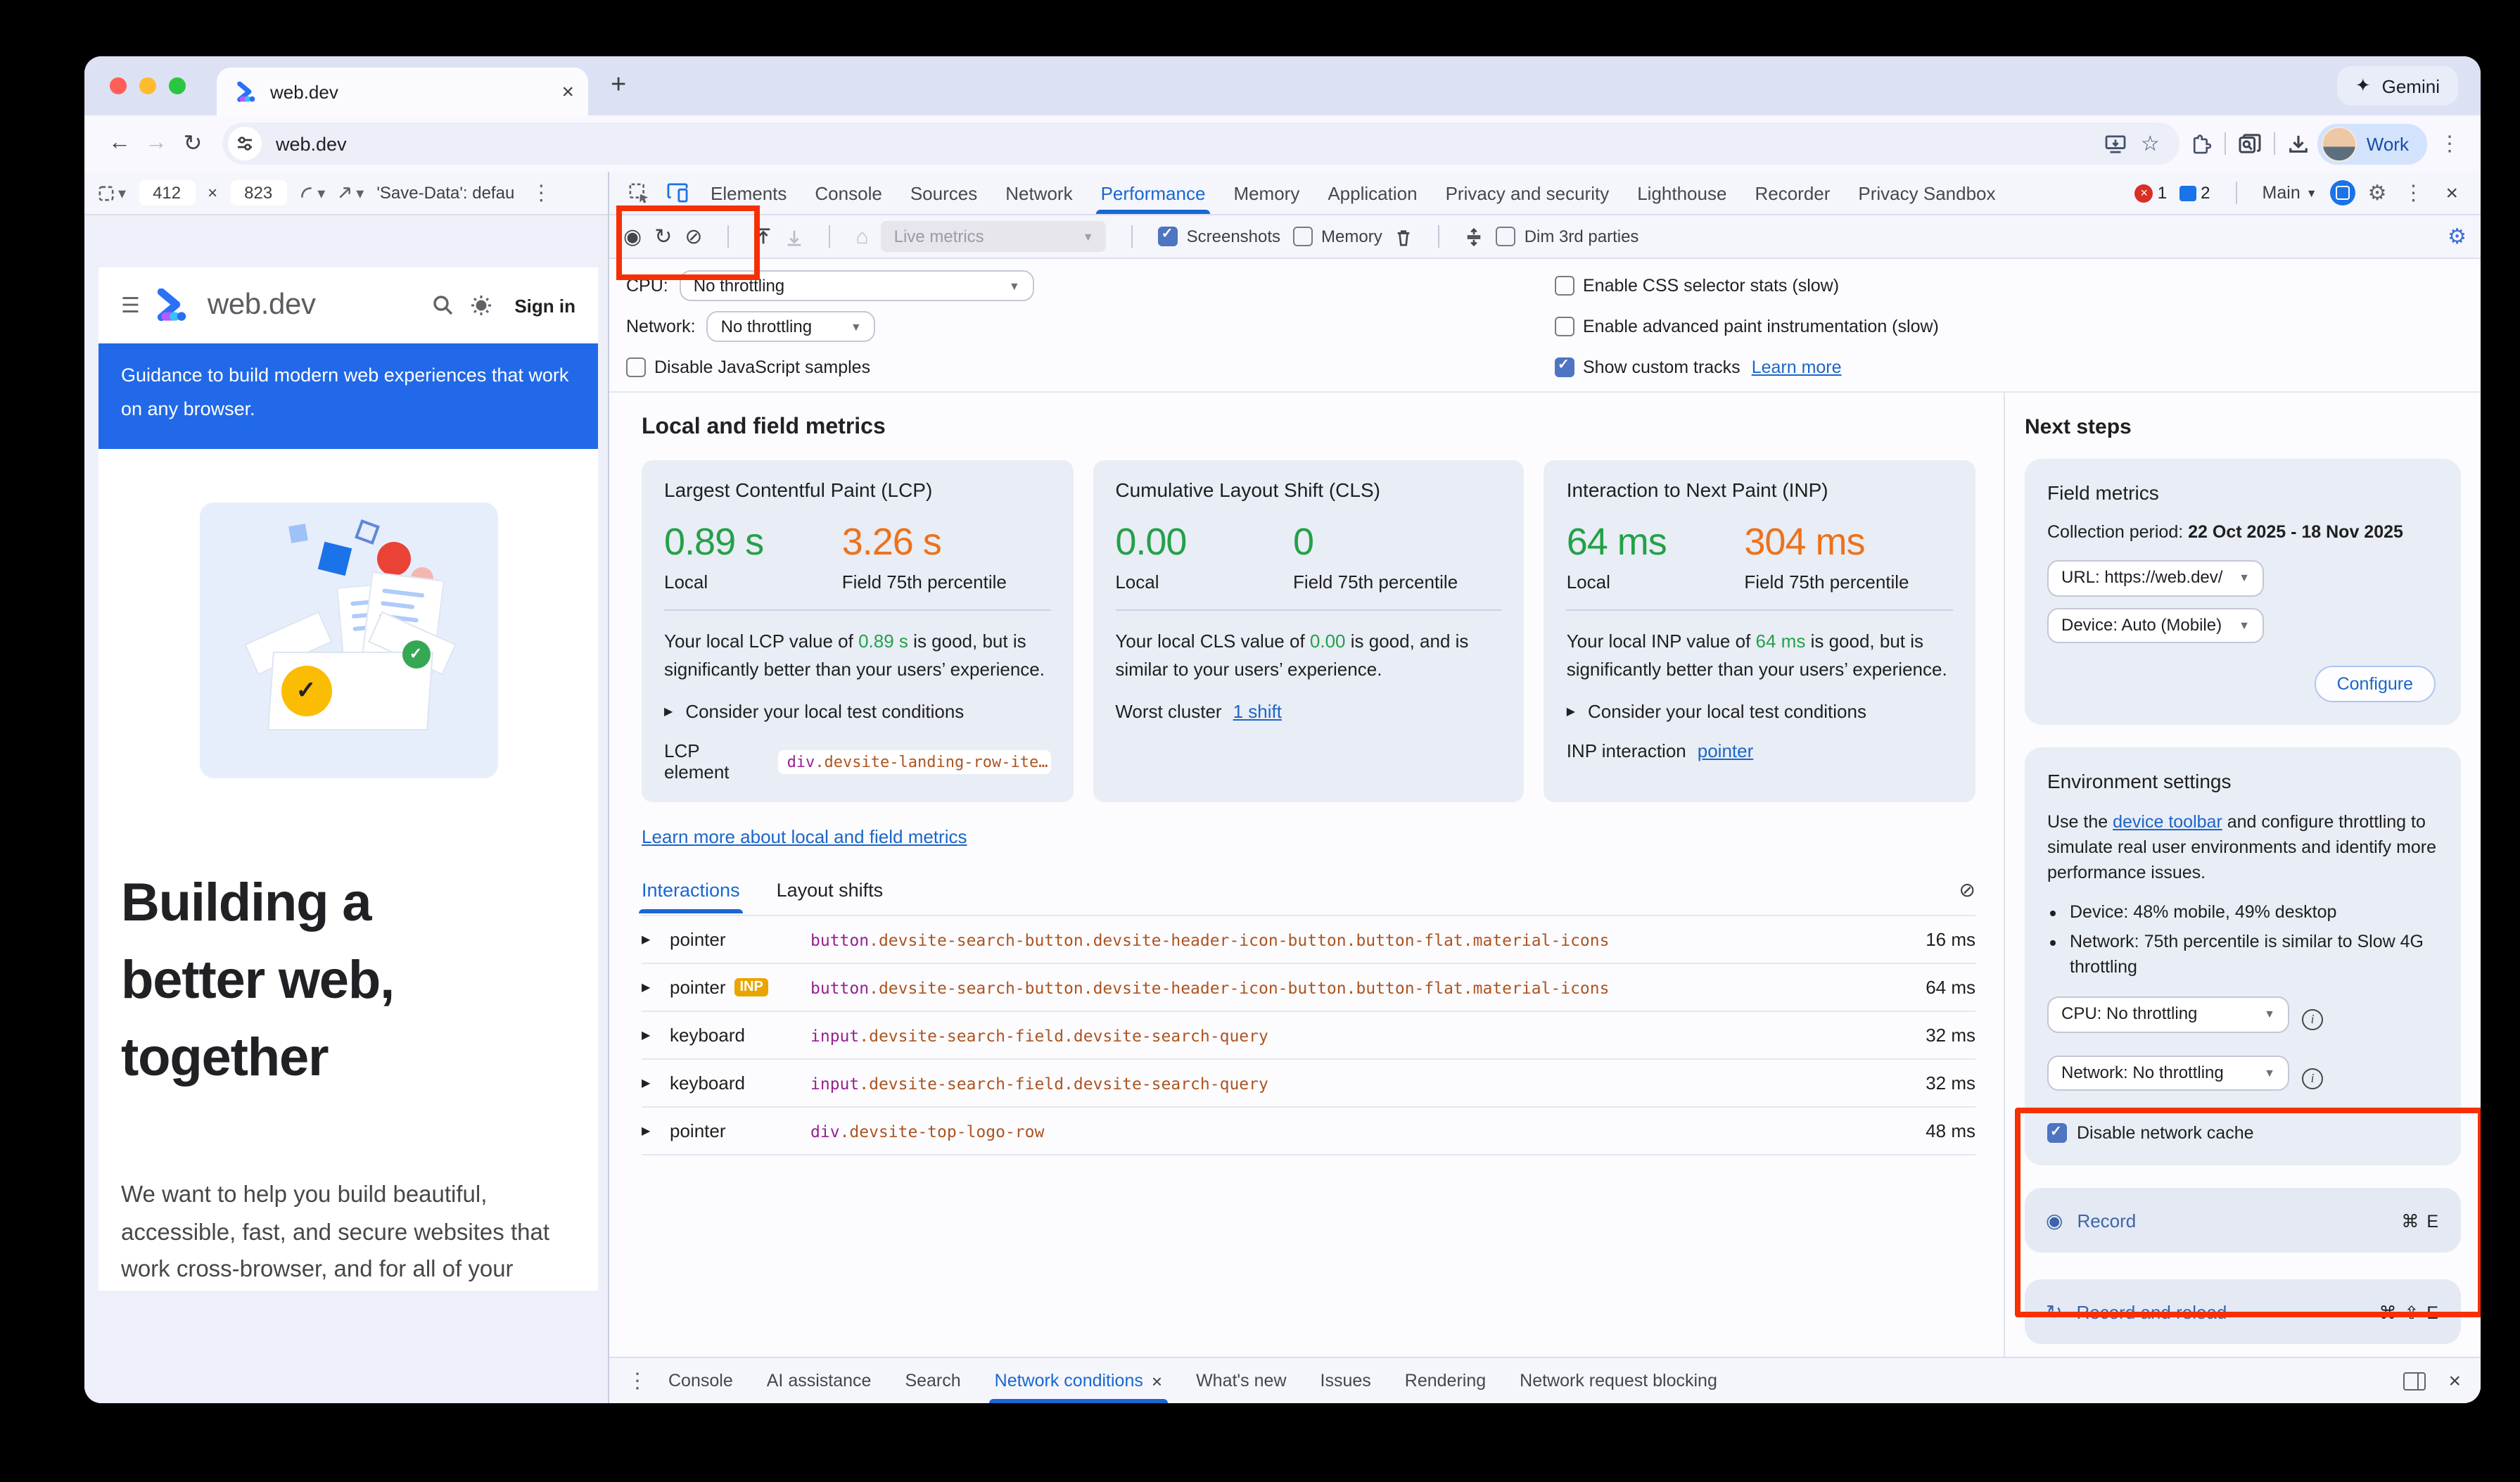  Describe the element at coordinates (2117, 143) in the screenshot. I see `install-app-icon` at that location.